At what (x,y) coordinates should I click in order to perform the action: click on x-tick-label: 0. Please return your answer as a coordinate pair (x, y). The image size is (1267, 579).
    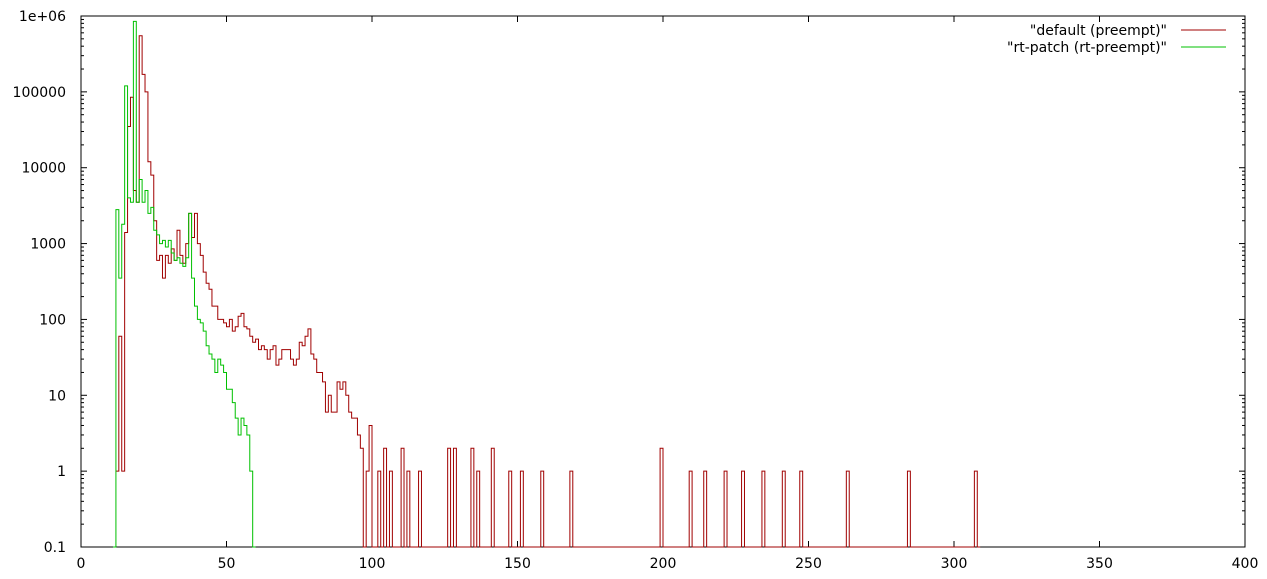
    Looking at the image, I should click on (81, 564).